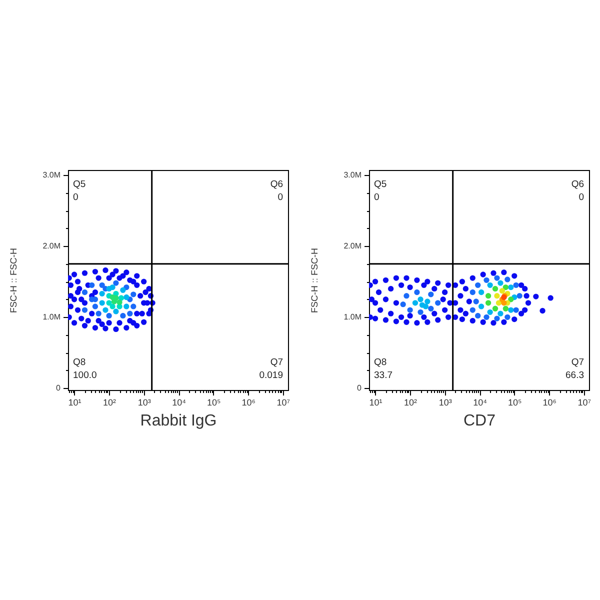  Describe the element at coordinates (383, 375) in the screenshot. I see `annotation: 33.7` at that location.